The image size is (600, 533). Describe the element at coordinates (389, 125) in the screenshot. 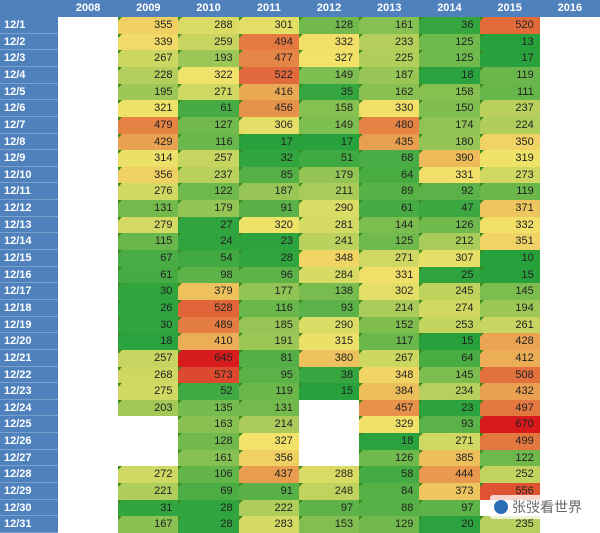

I see `data-cell: 480` at that location.